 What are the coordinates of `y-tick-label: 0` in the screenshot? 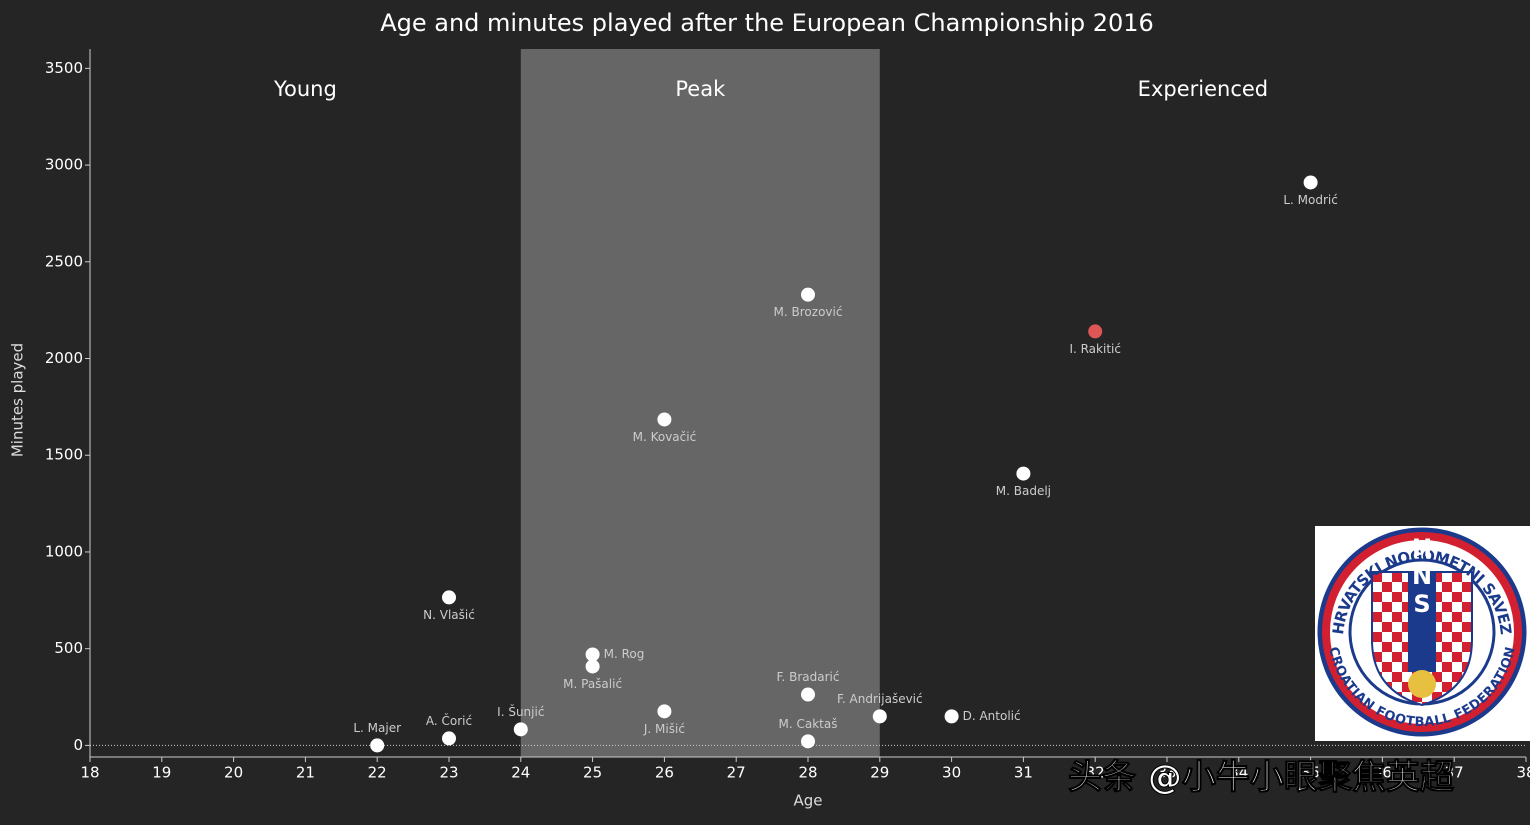 It's located at (78, 745).